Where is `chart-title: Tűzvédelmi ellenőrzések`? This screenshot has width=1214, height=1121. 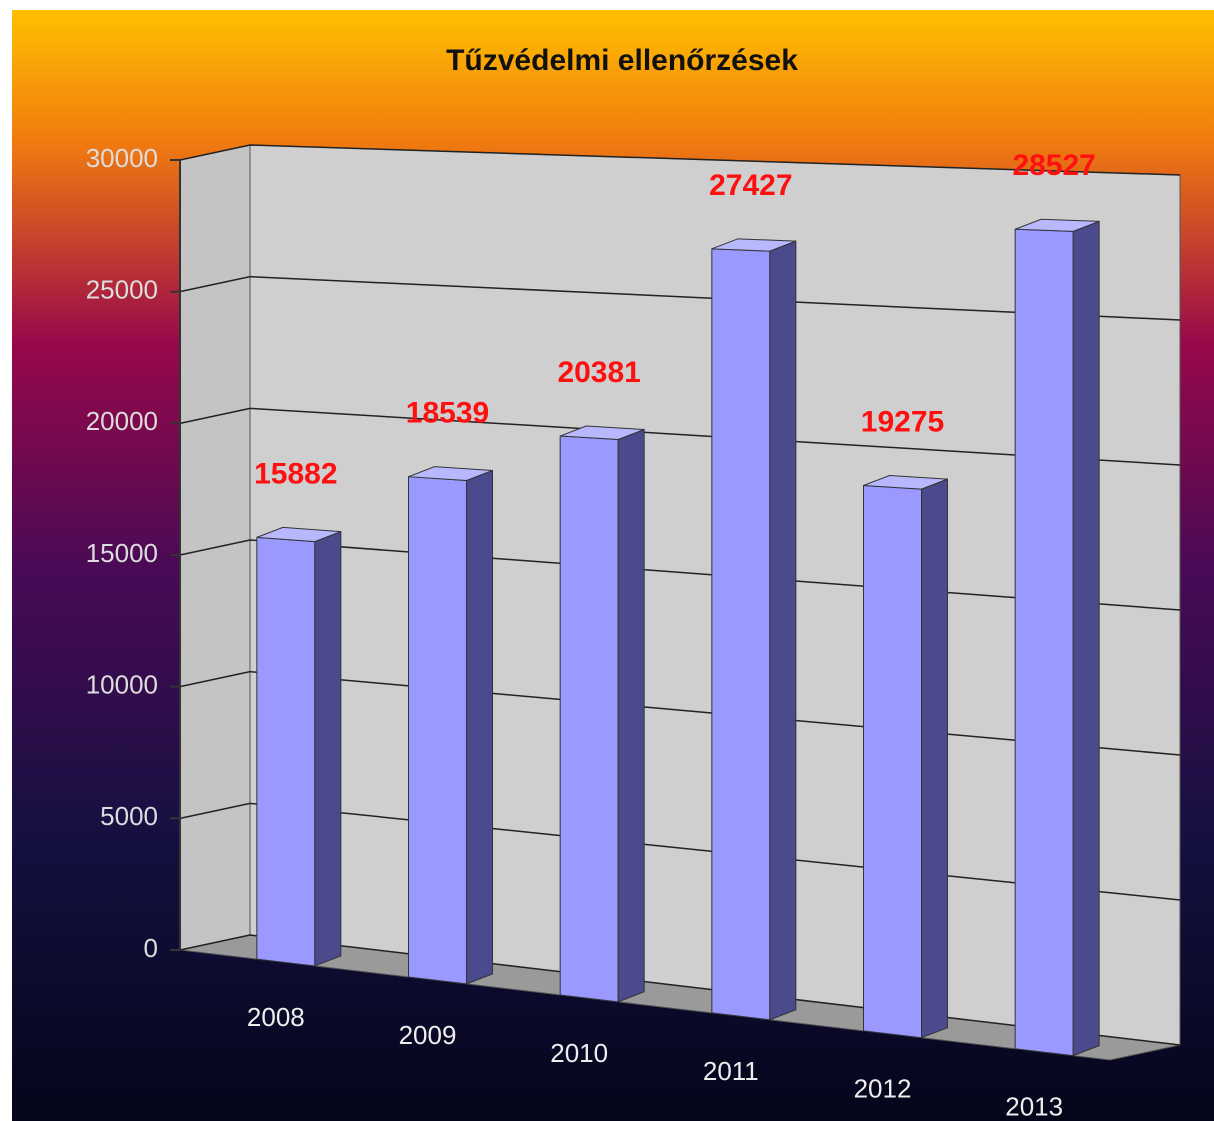 chart-title: Tűzvédelmi ellenőrzések is located at coordinates (622, 60).